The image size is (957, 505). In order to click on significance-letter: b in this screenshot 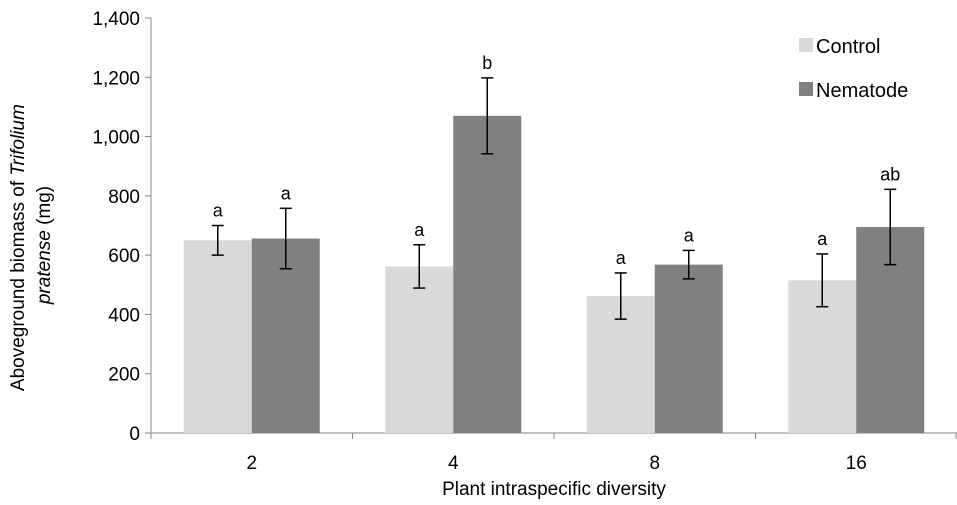, I will do `click(487, 63)`.